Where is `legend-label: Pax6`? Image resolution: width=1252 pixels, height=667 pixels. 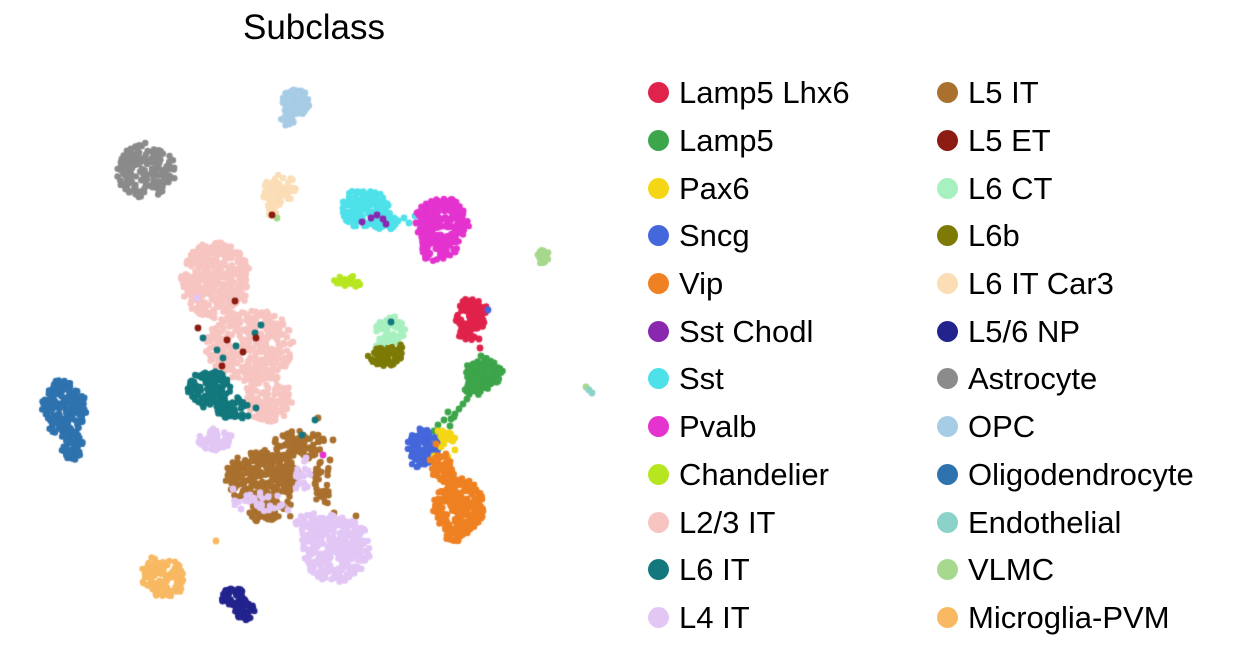
legend-label: Pax6 is located at coordinates (714, 188).